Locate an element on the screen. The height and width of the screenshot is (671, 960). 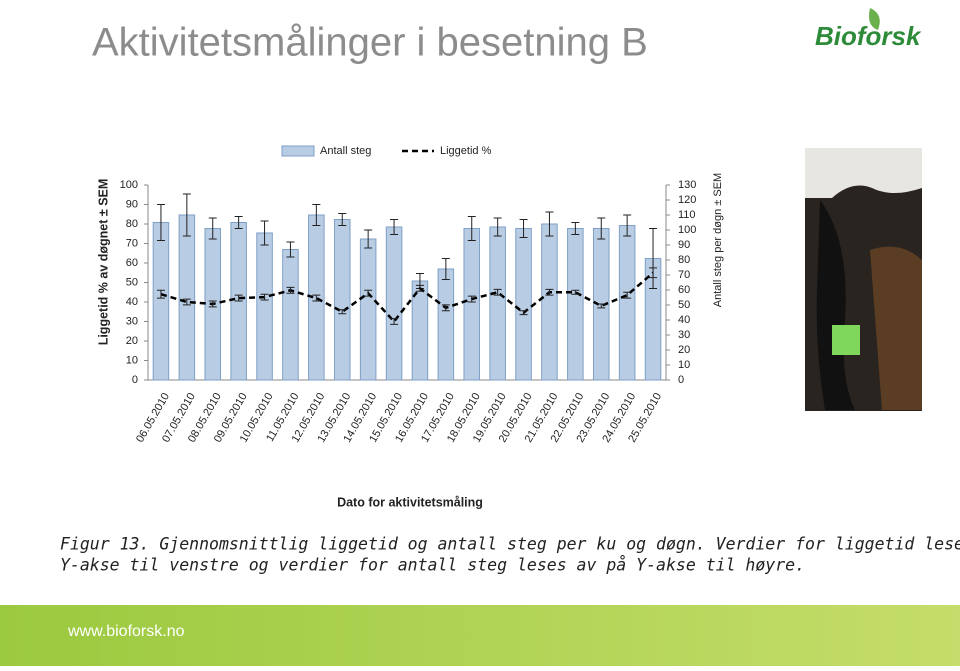
y2-tick-label: 80 is located at coordinates (684, 260).